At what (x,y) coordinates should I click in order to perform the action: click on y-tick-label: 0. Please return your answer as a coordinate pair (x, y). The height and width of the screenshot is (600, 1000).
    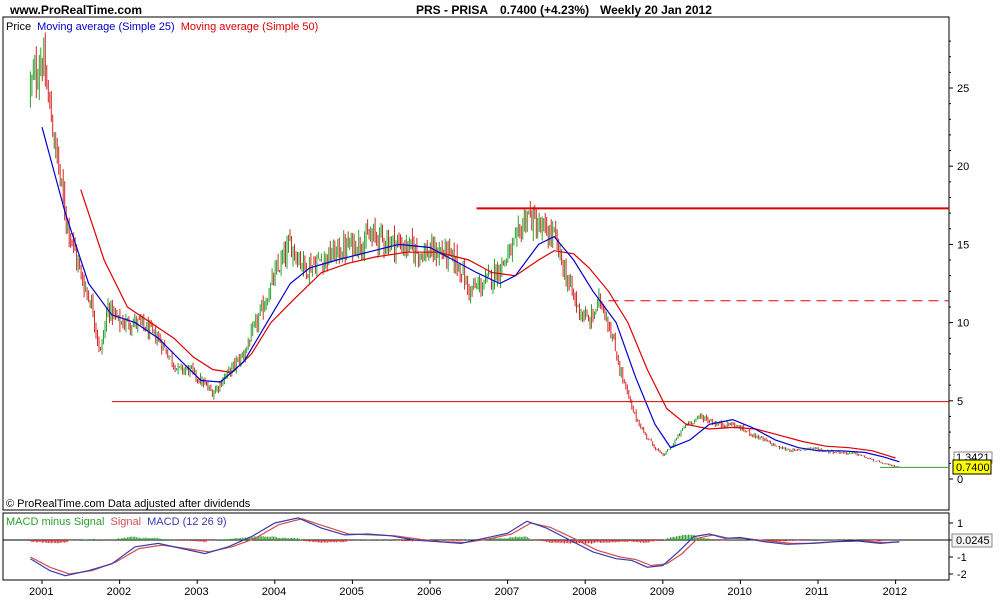
    Looking at the image, I should click on (960, 480).